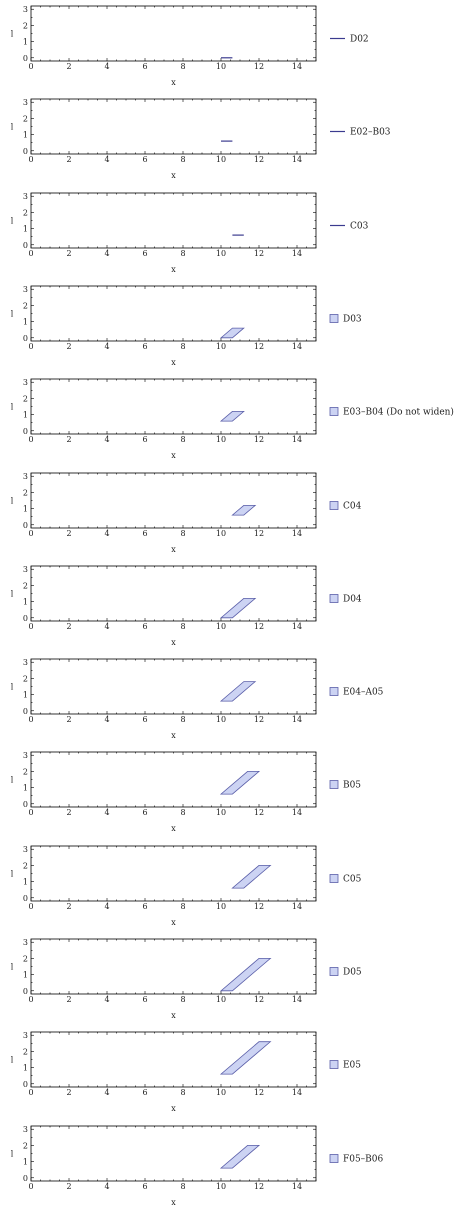  Describe the element at coordinates (359, 226) in the screenshot. I see `legend-label: C03` at that location.